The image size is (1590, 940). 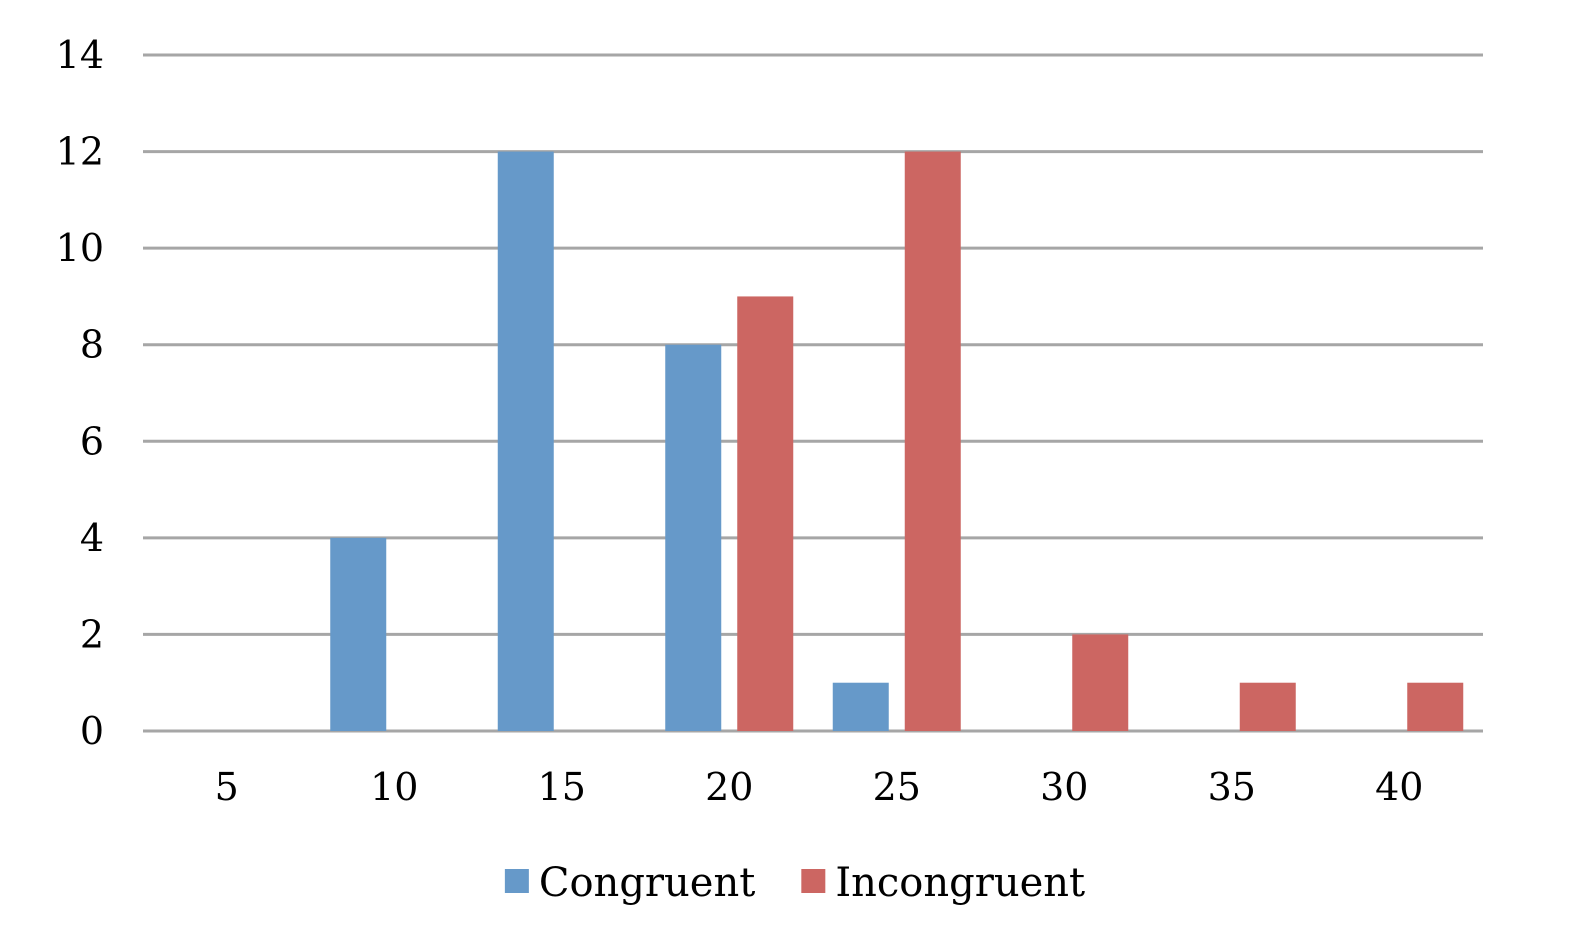 I want to click on x-axis-tick-labels: 5 10 15 20 25 30 35 40, so click(x=819, y=787).